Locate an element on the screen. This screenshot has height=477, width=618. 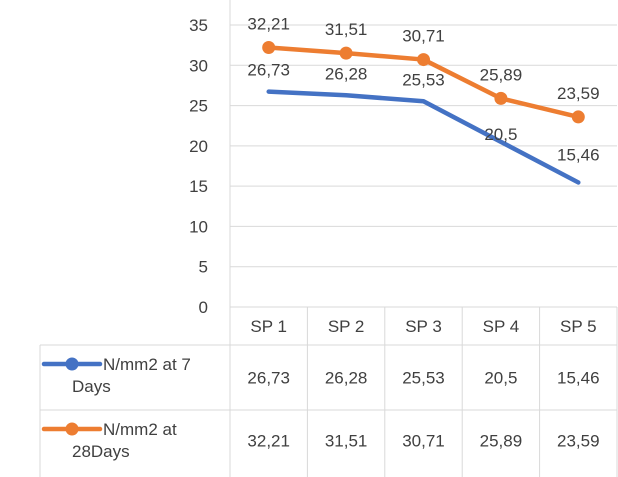
table-cell: 25,89 is located at coordinates (501, 441).